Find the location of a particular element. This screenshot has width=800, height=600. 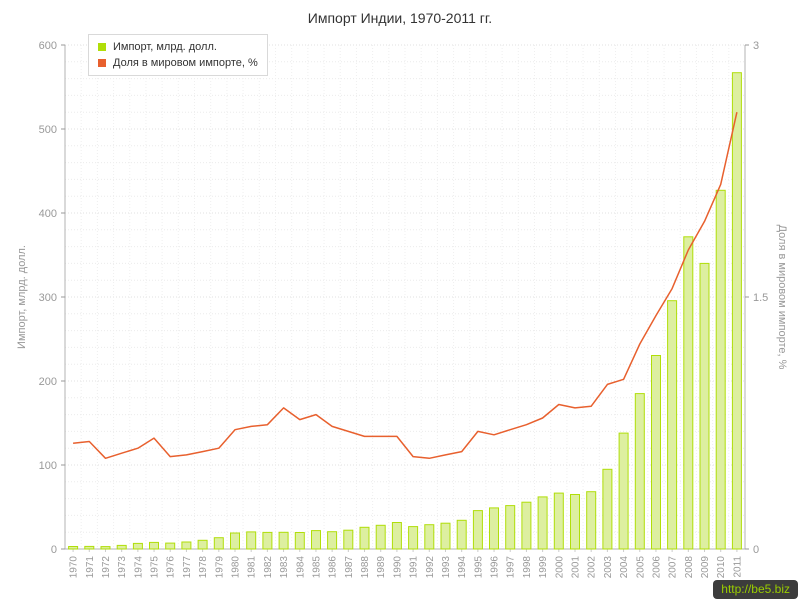

x-axis-label: 2009 is located at coordinates (705, 567).